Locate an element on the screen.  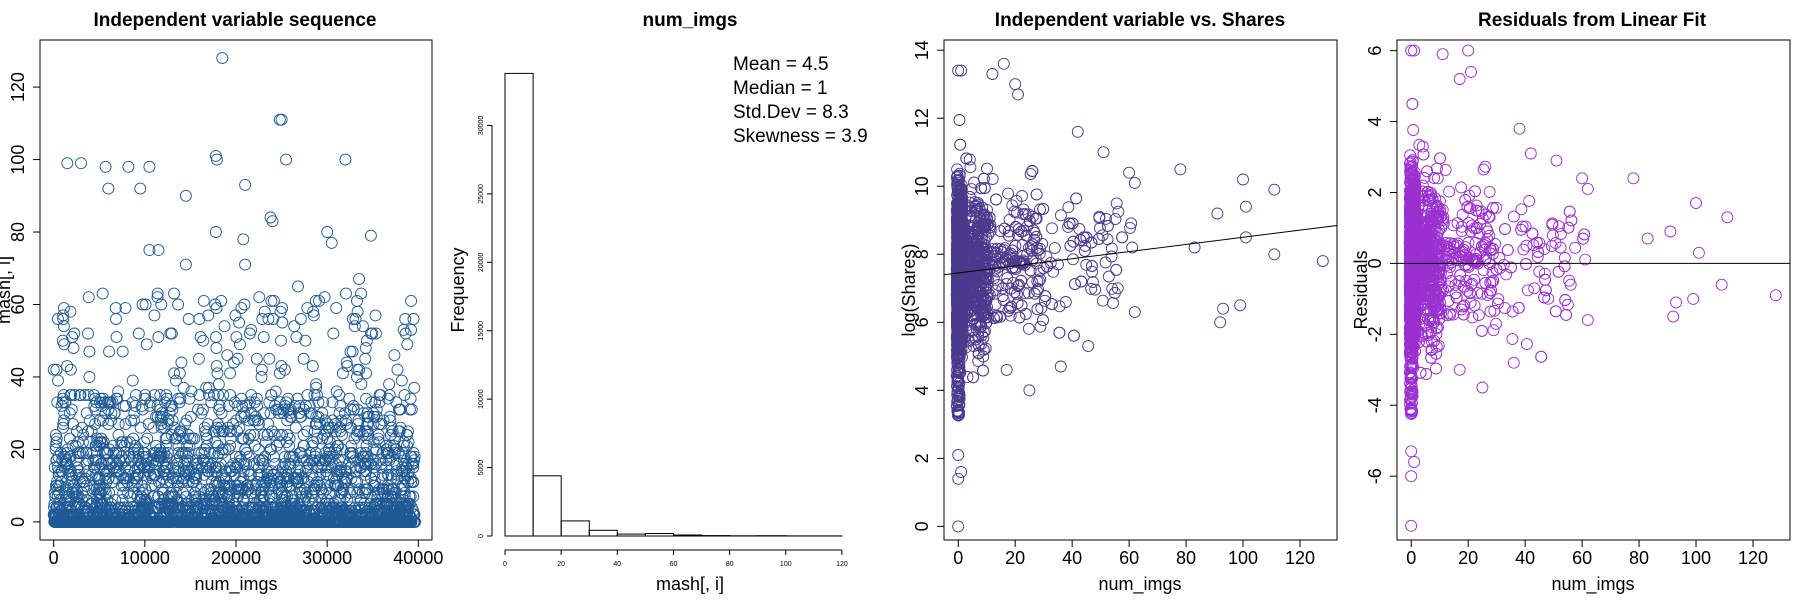
y-tick-label: 5000 is located at coordinates (481, 468).